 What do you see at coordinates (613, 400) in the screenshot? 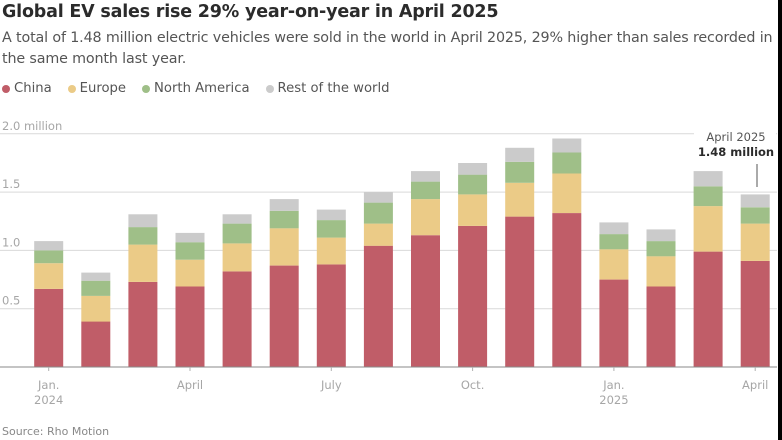
I see `x-tick-year-label: 2025` at bounding box center [613, 400].